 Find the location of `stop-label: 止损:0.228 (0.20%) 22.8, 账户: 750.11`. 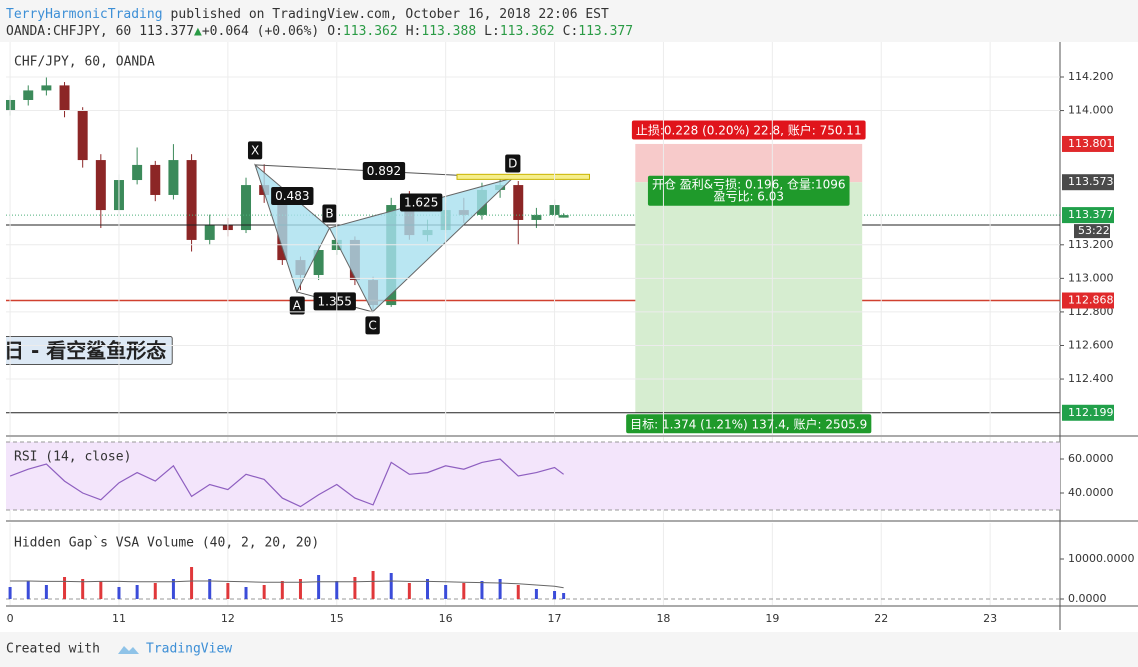

stop-label: 止损:0.228 (0.20%) 22.8, 账户: 750.11 is located at coordinates (749, 129).